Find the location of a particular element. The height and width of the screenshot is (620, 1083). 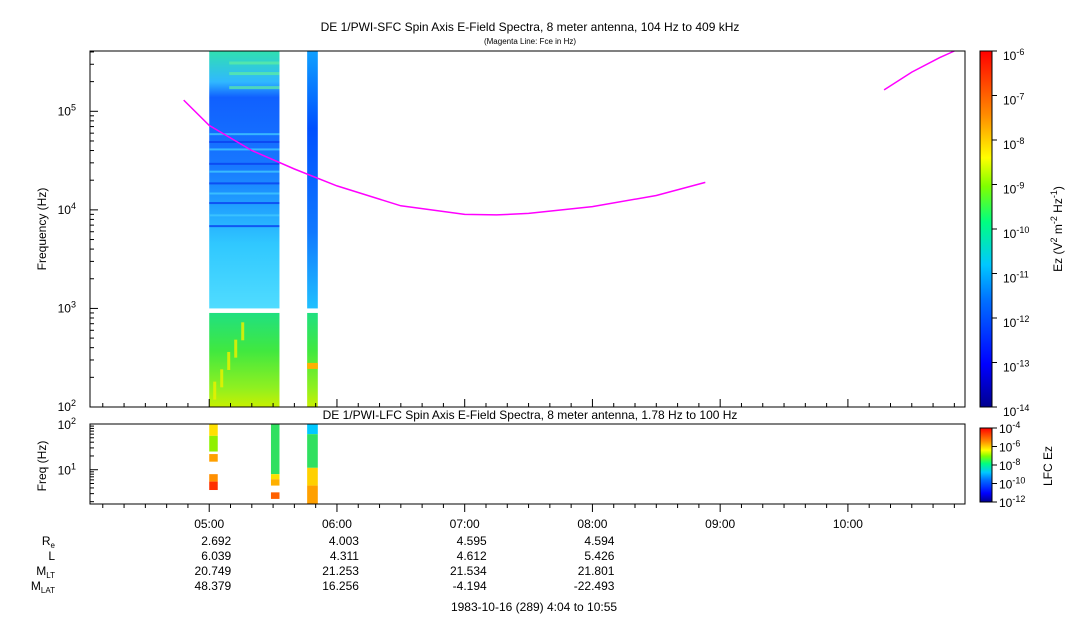

sfc-block-2-high is located at coordinates (312, 180).